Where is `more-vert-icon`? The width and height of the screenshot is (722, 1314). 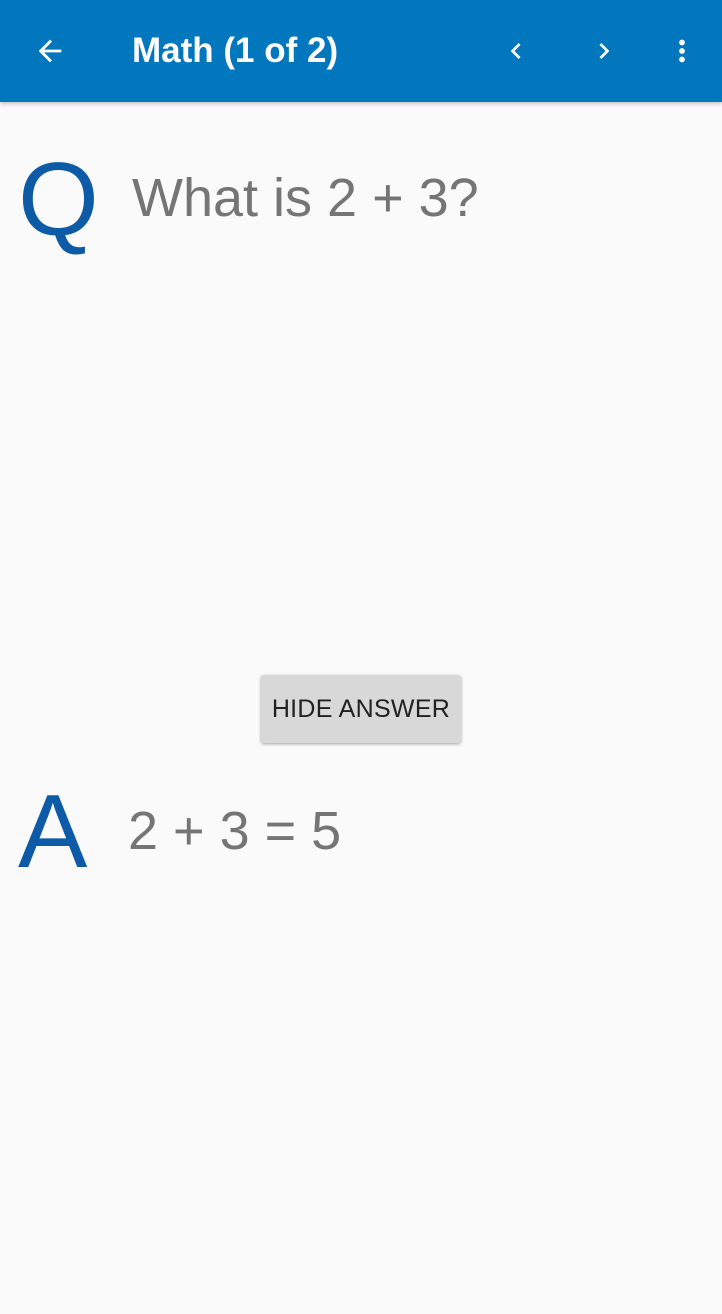
more-vert-icon is located at coordinates (682, 51).